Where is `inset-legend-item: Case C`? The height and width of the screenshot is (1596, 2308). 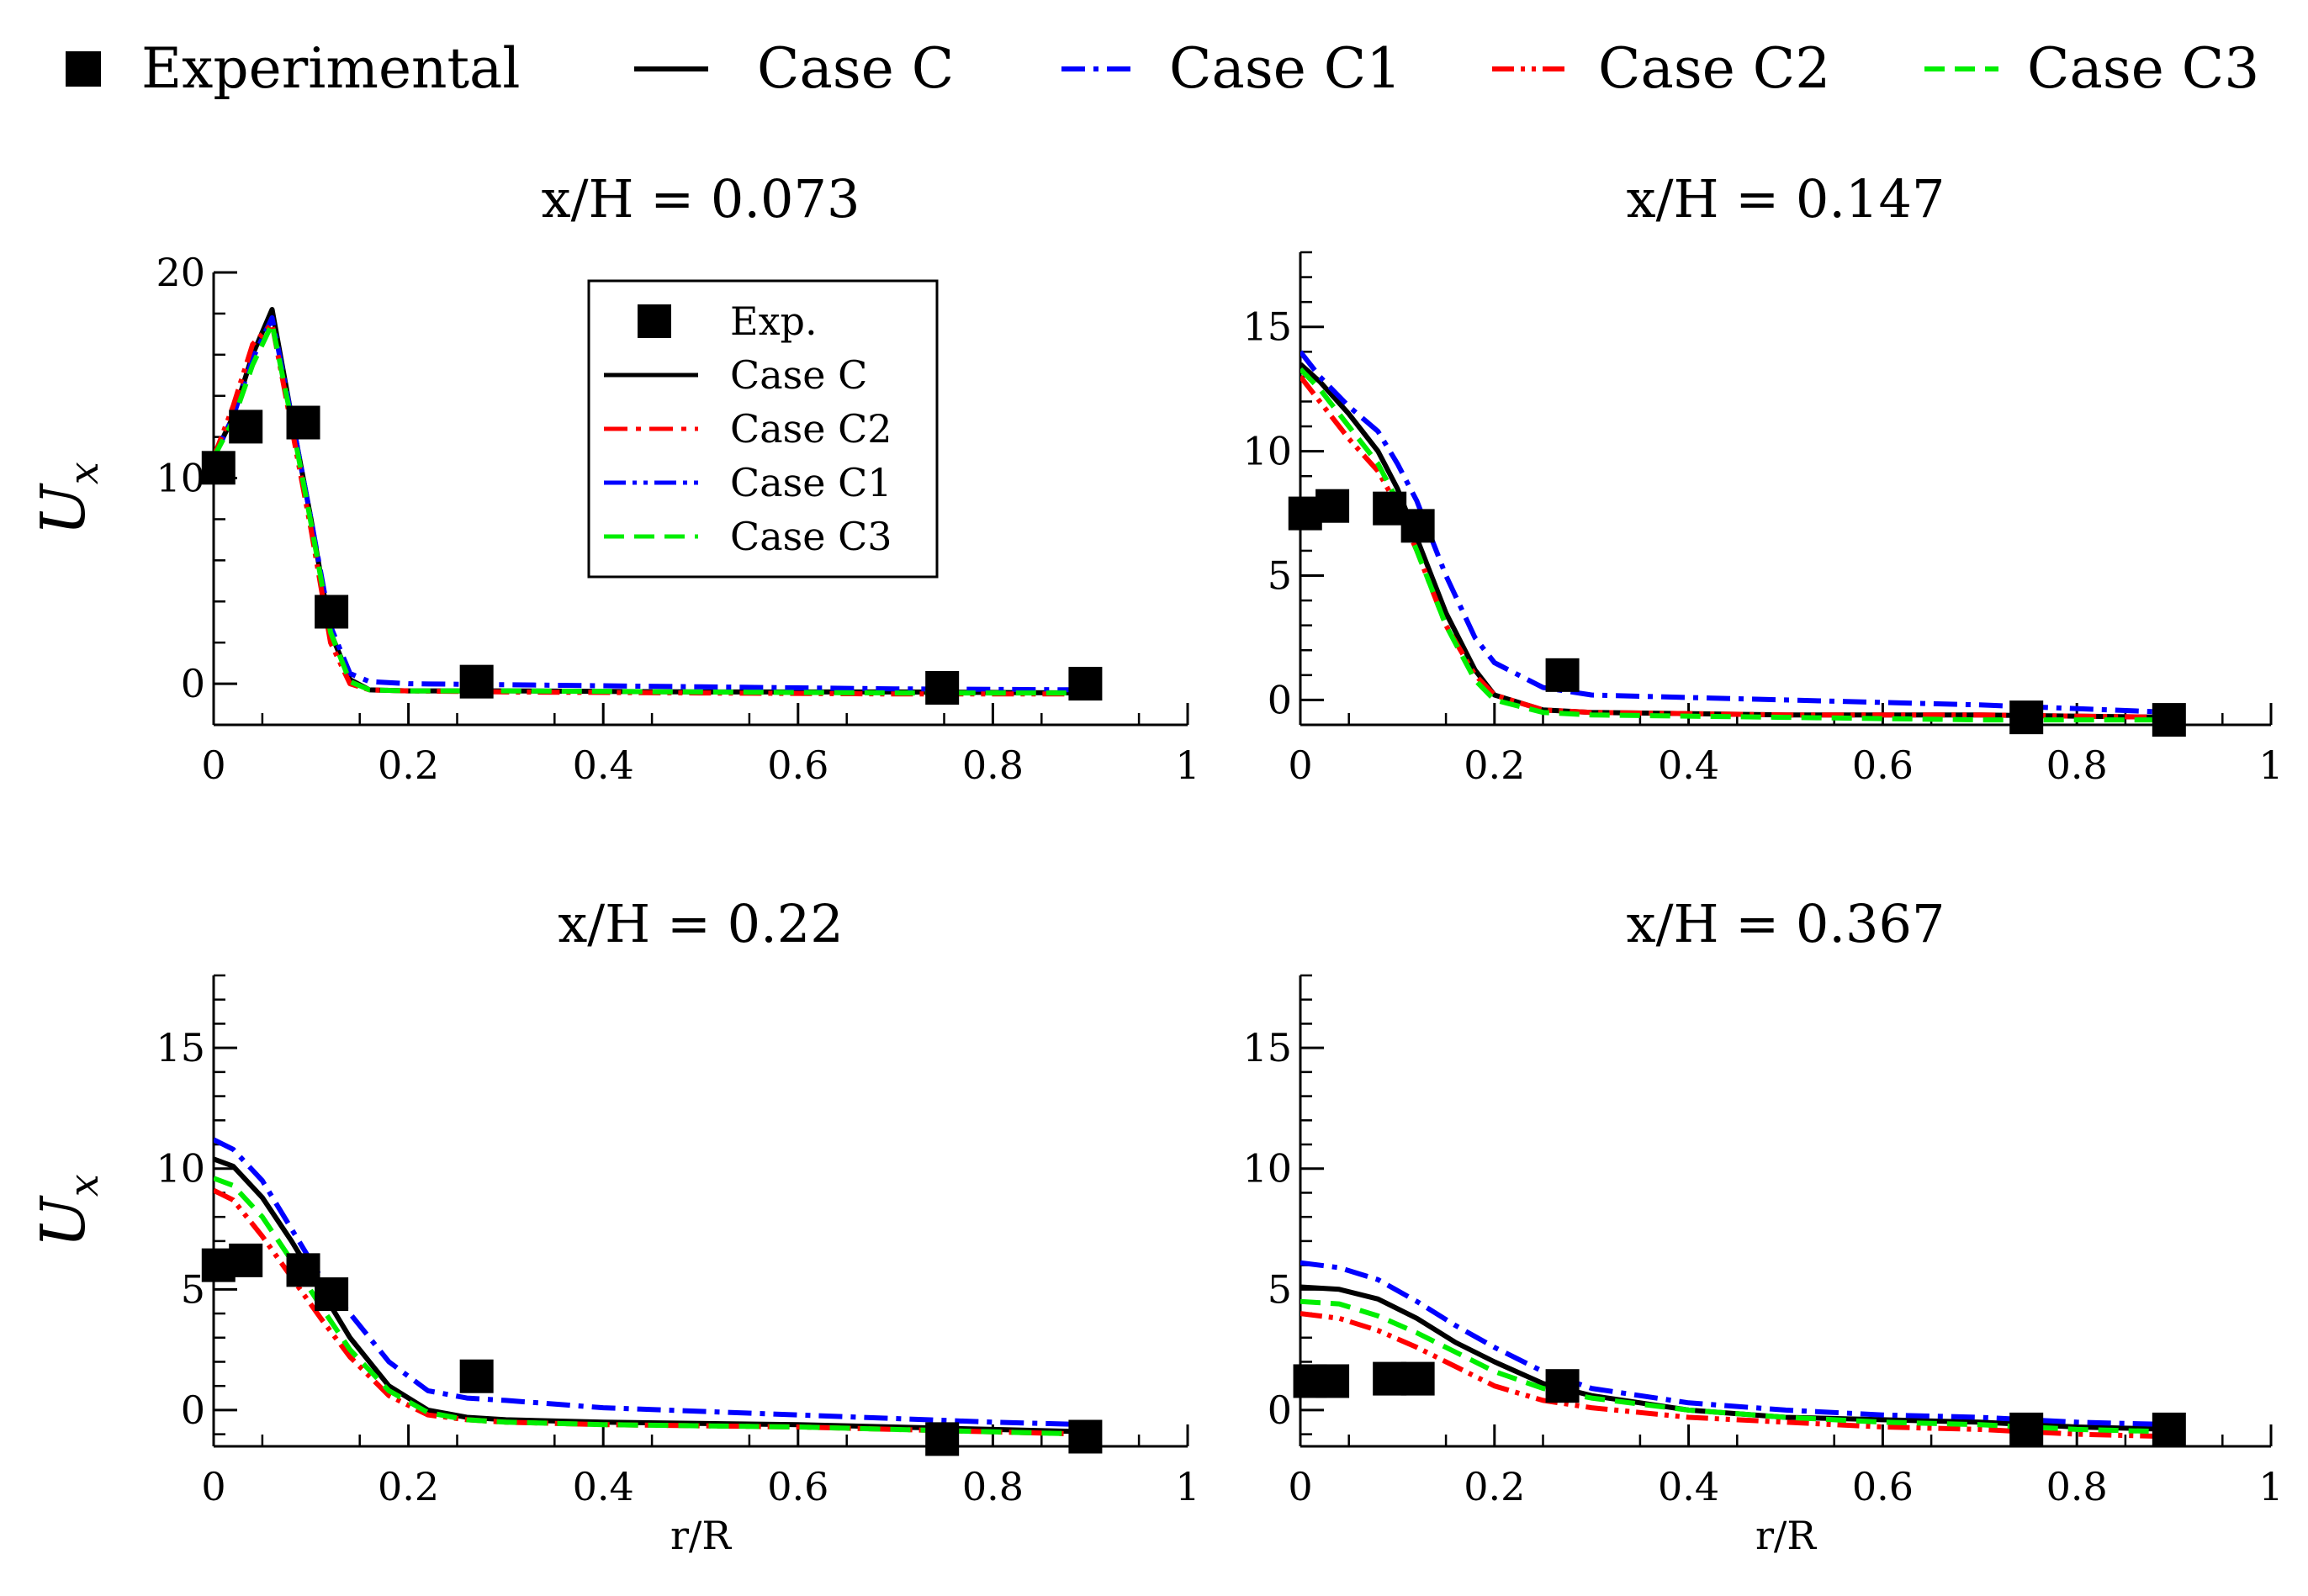 inset-legend-item: Case C is located at coordinates (735, 375).